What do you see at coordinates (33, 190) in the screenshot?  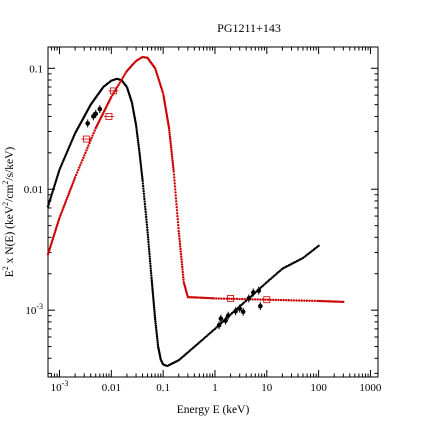 I see `y-tick-label: 0.01` at bounding box center [33, 190].